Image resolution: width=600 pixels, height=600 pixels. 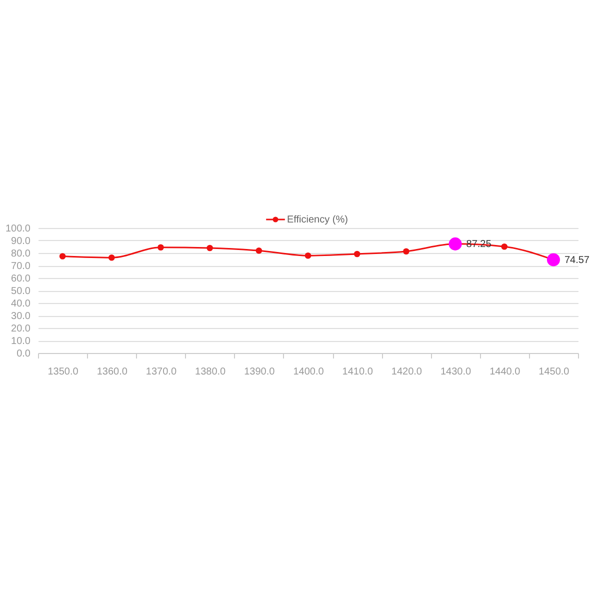 What do you see at coordinates (21, 279) in the screenshot?
I see `y-tick-label: 60.0` at bounding box center [21, 279].